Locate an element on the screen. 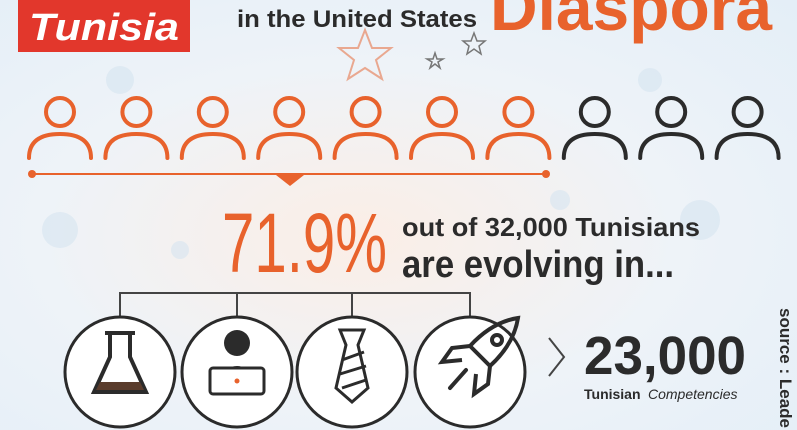  flask-icon is located at coordinates (120, 362).